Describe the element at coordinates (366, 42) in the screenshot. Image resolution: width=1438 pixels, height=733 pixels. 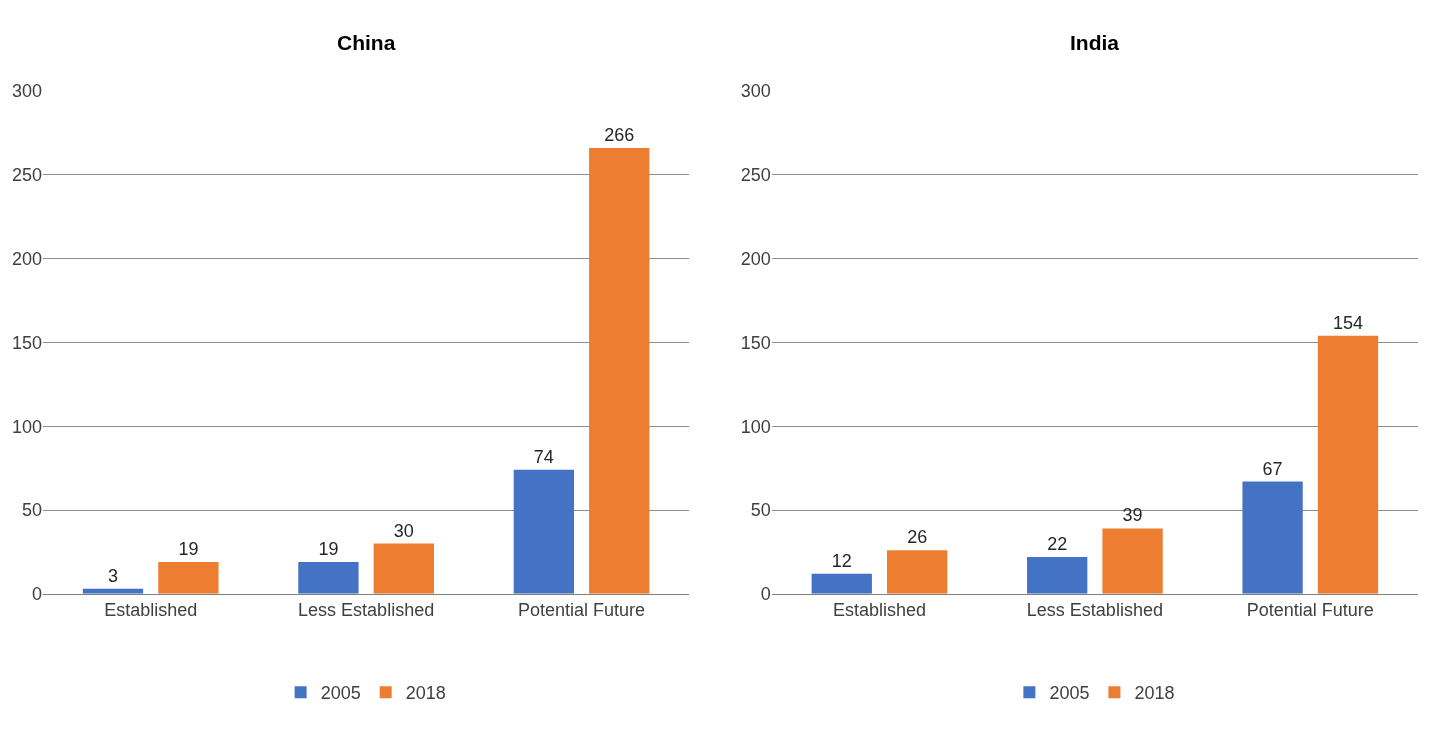
I see `chart-title: China` at that location.